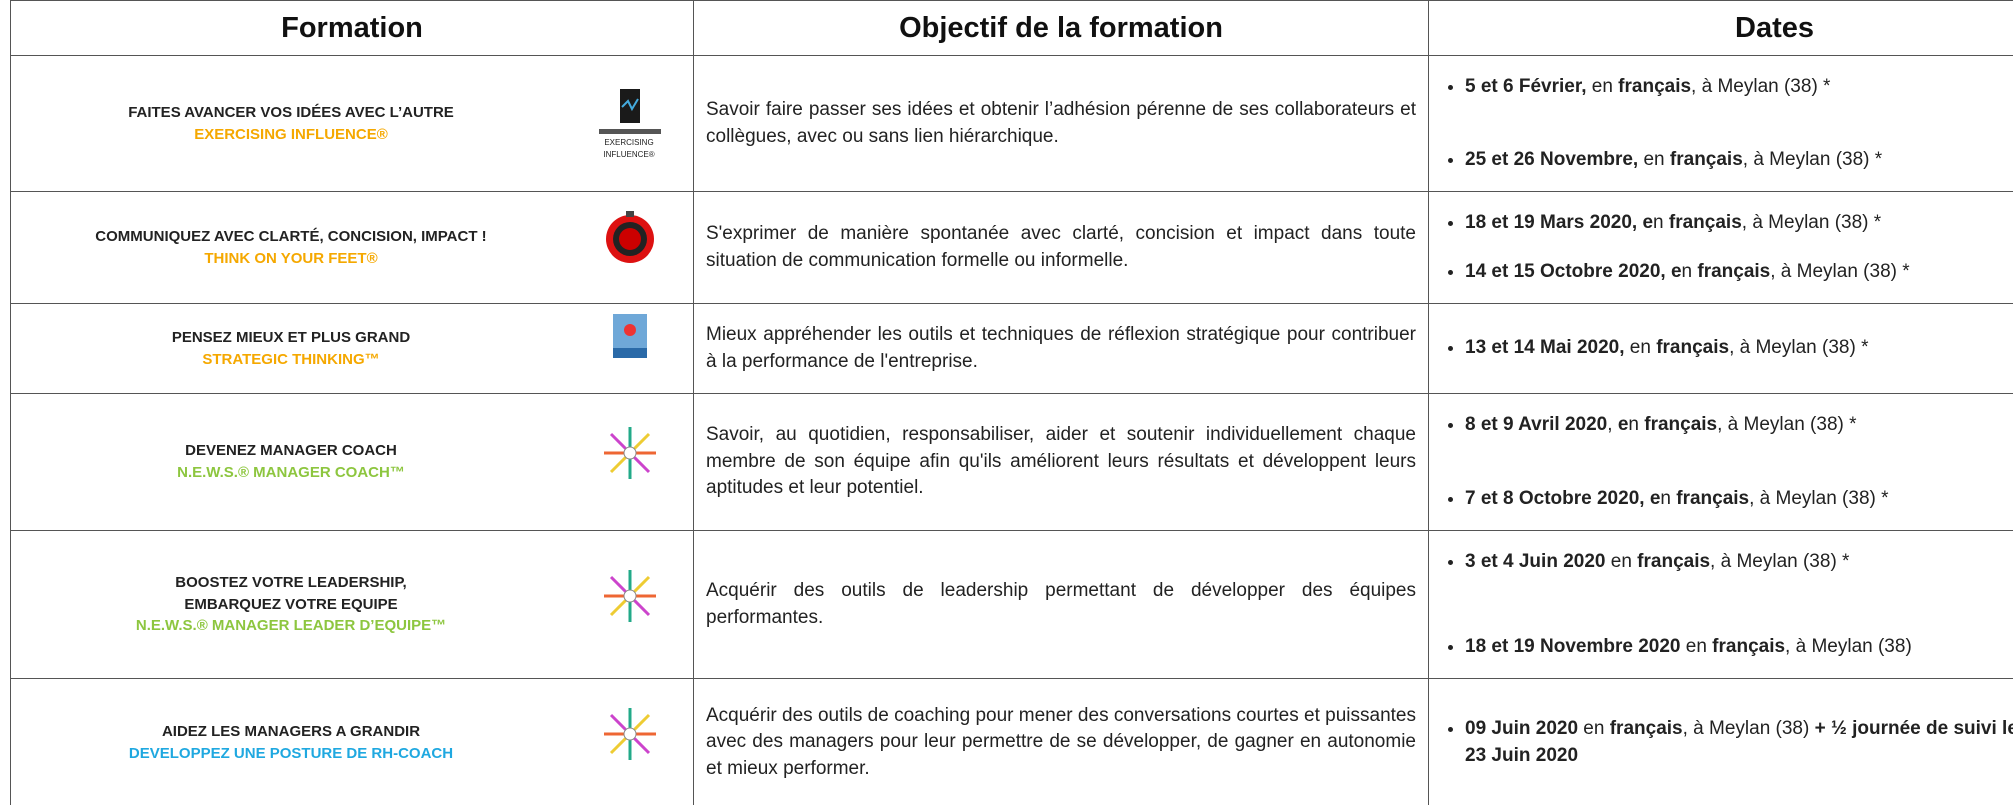  Describe the element at coordinates (1545, 348) in the screenshot. I see `date-text: 13 et 14 Mai 2020,` at that location.